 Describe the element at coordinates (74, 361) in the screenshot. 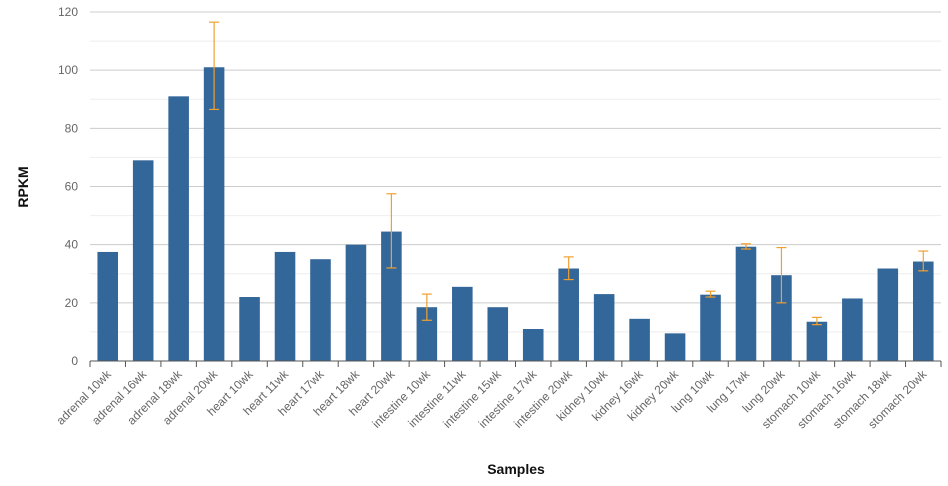

I see `y-tick-label: 0` at that location.